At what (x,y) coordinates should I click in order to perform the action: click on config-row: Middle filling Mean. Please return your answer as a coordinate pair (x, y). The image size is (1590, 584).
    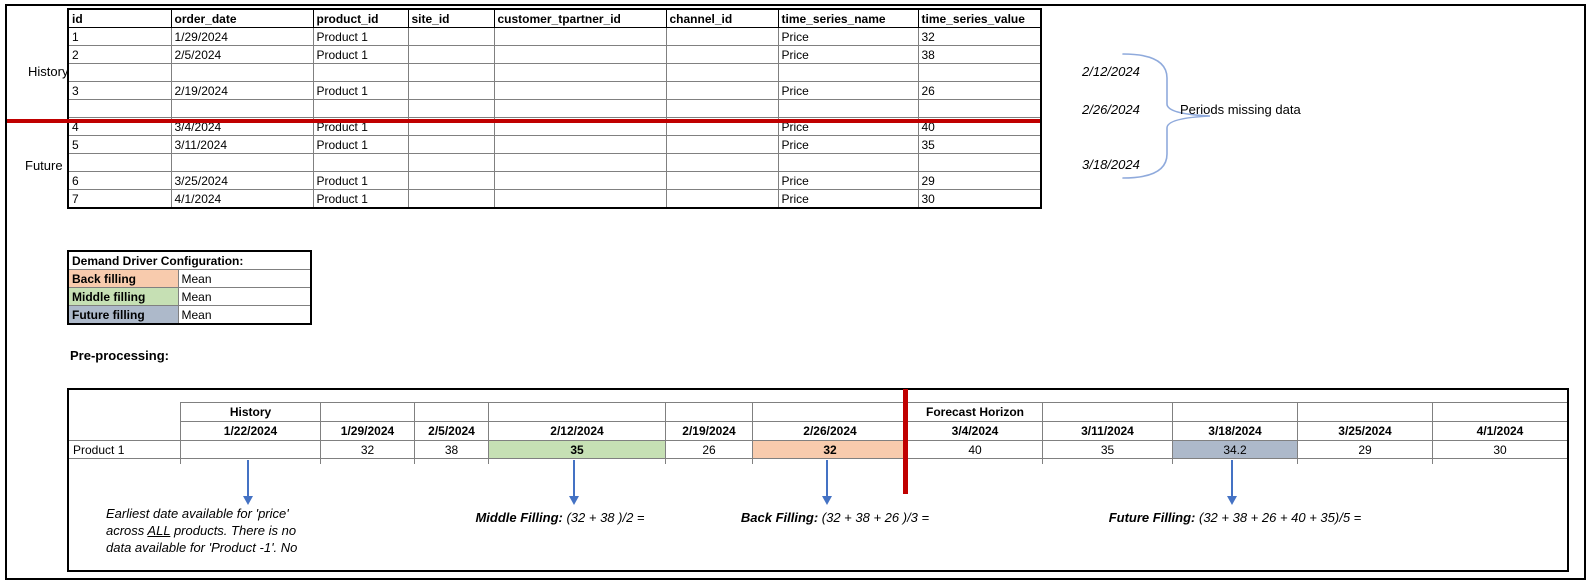
    Looking at the image, I should click on (189, 296).